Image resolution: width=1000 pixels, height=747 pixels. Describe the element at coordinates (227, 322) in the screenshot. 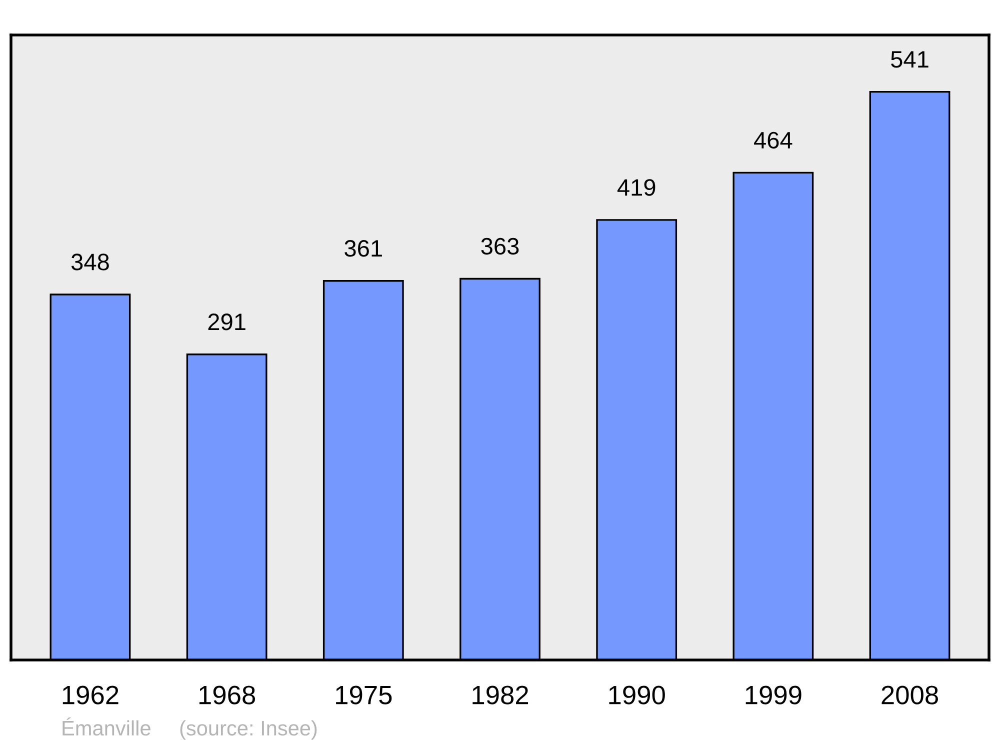

I see `data-label: 291` at that location.